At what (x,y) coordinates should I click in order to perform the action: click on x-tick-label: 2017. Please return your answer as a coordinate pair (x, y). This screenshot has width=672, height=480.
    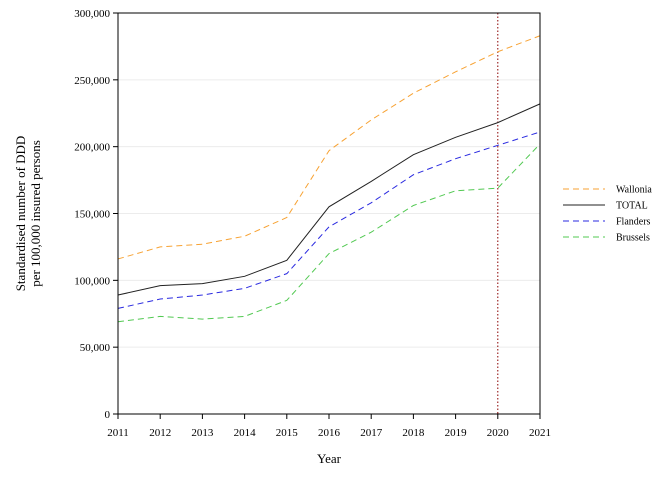
    Looking at the image, I should click on (371, 433).